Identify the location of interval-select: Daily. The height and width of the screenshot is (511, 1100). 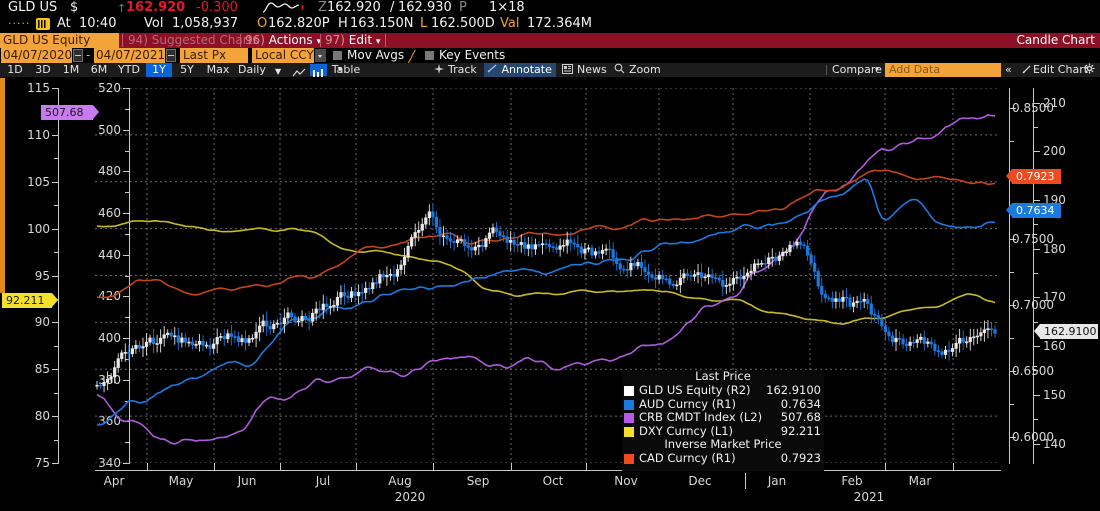
(252, 69).